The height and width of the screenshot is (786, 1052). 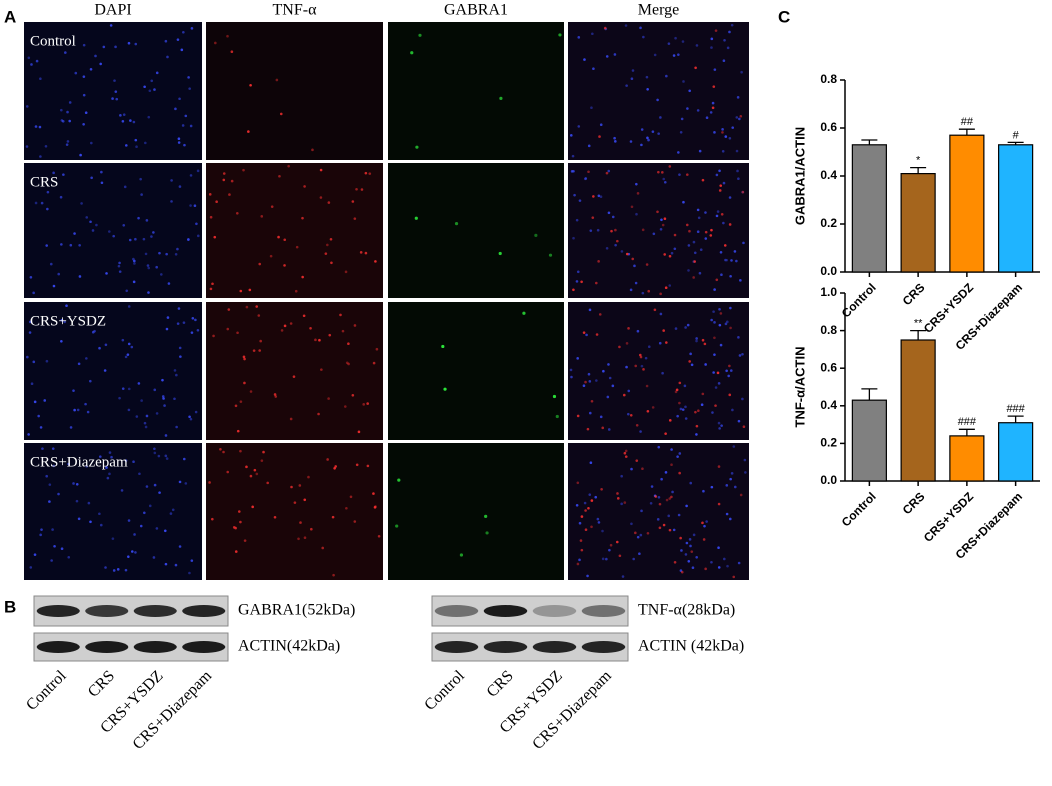 What do you see at coordinates (113, 230) in the screenshot?
I see `micrograph` at bounding box center [113, 230].